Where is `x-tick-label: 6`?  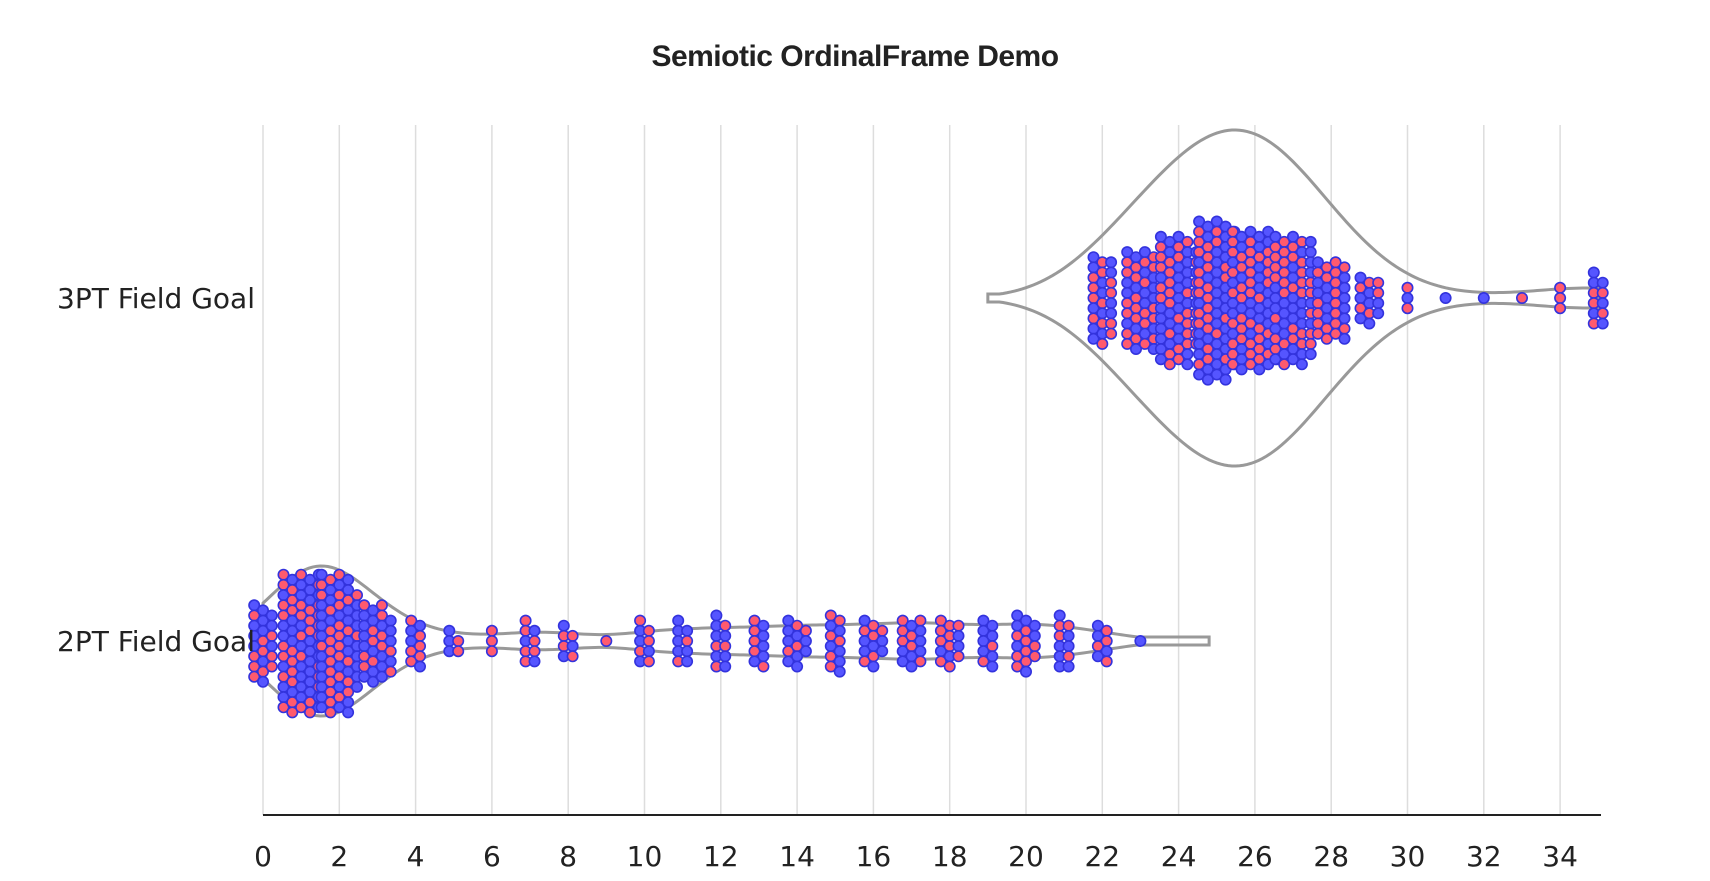
x-tick-label: 6 is located at coordinates (492, 856).